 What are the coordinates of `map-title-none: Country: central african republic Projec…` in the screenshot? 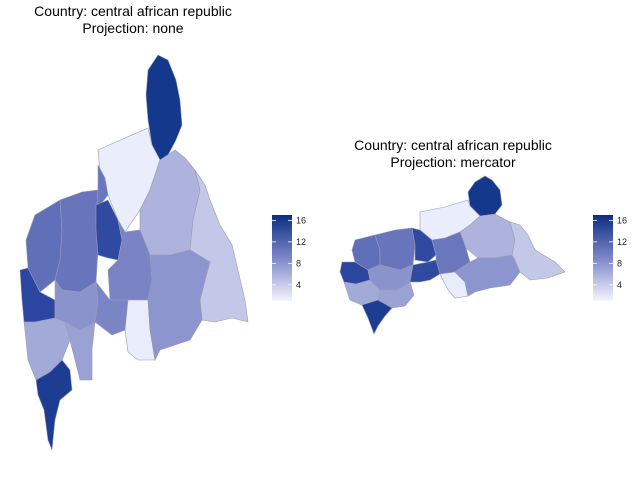 It's located at (133, 20).